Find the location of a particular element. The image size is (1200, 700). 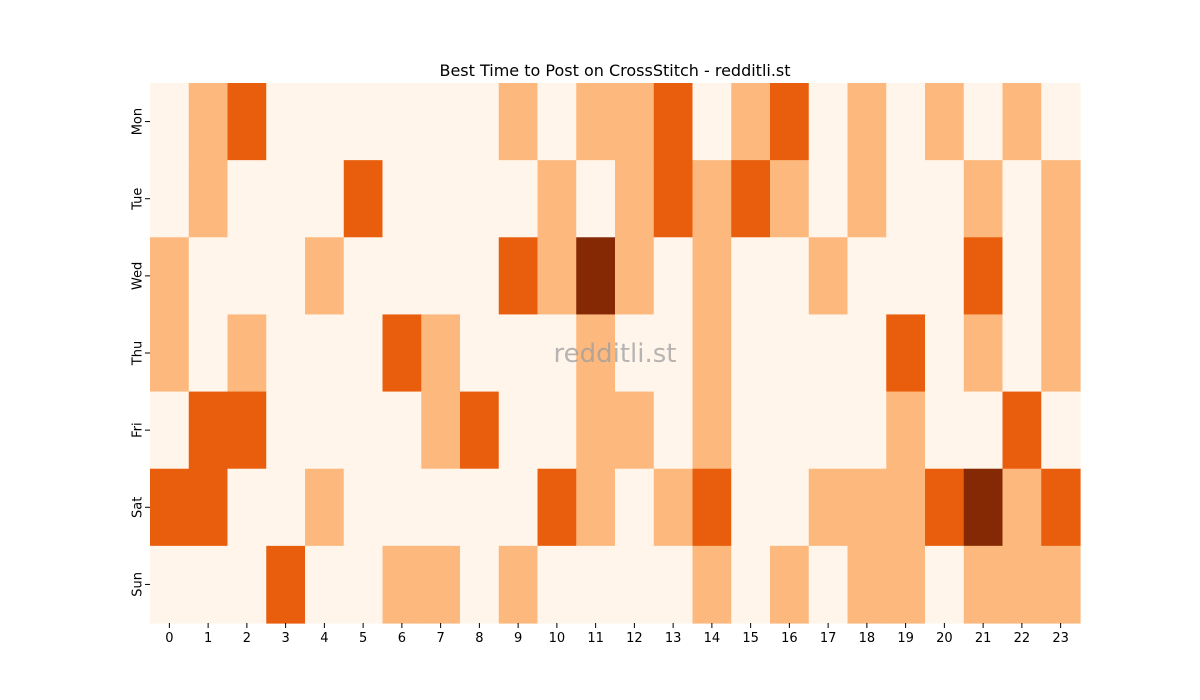

x-axis-ticks: 0 1 2 3 4 5 6 7 8 9 10 11 12 13 14 15 16 17 18 19 20 21 22 23 is located at coordinates (617, 634).